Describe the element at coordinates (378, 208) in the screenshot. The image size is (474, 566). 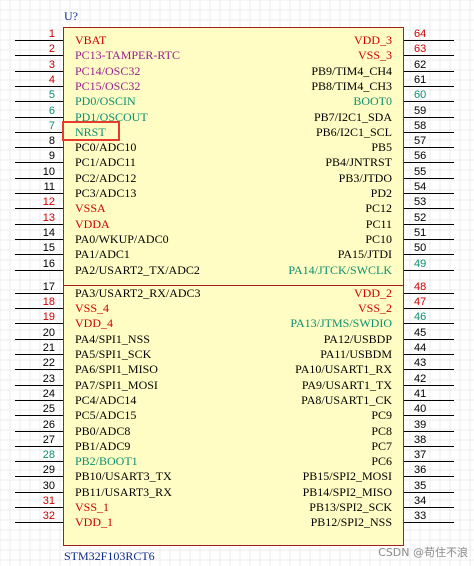
I see `pin-label: PC12` at that location.